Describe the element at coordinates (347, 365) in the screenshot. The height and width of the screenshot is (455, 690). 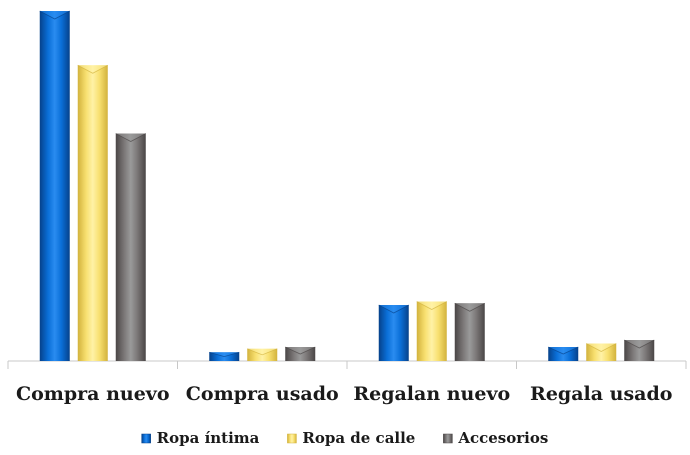
I see `x-axis-ticks` at that location.